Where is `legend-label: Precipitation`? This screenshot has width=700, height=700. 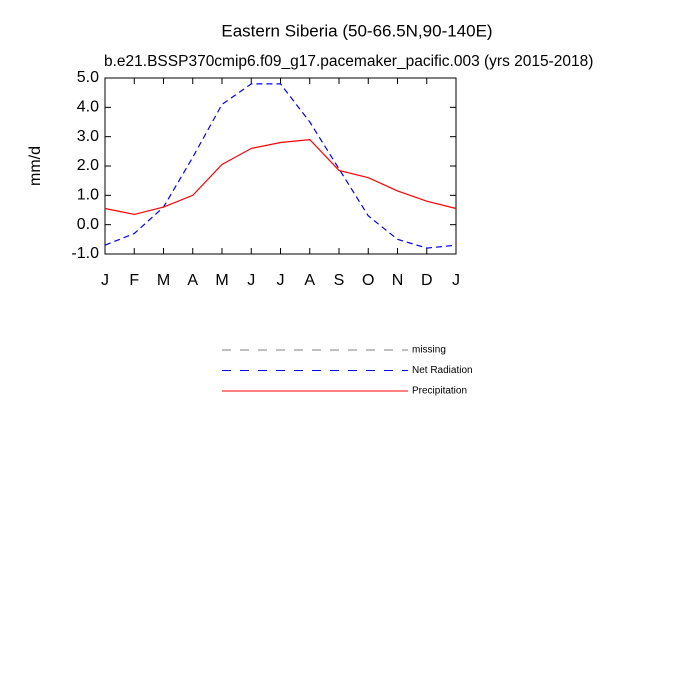
legend-label: Precipitation is located at coordinates (439, 391).